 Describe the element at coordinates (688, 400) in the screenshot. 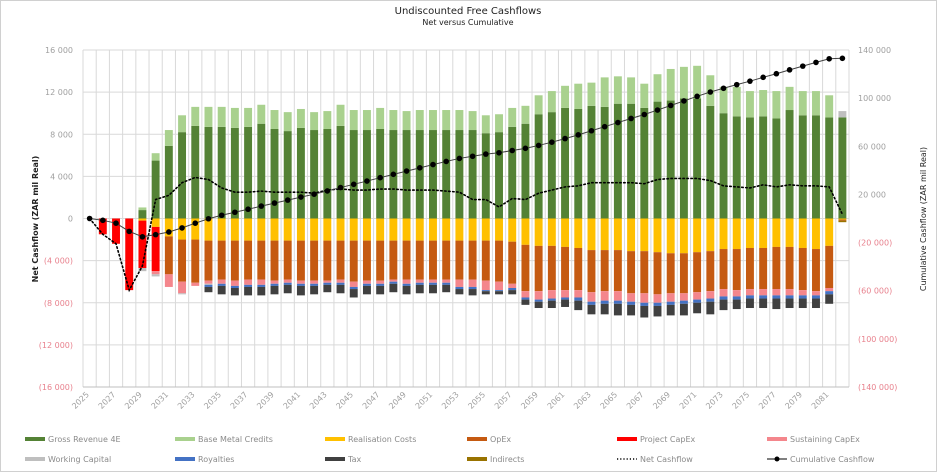

I see `x-tick-label: 2071` at that location.